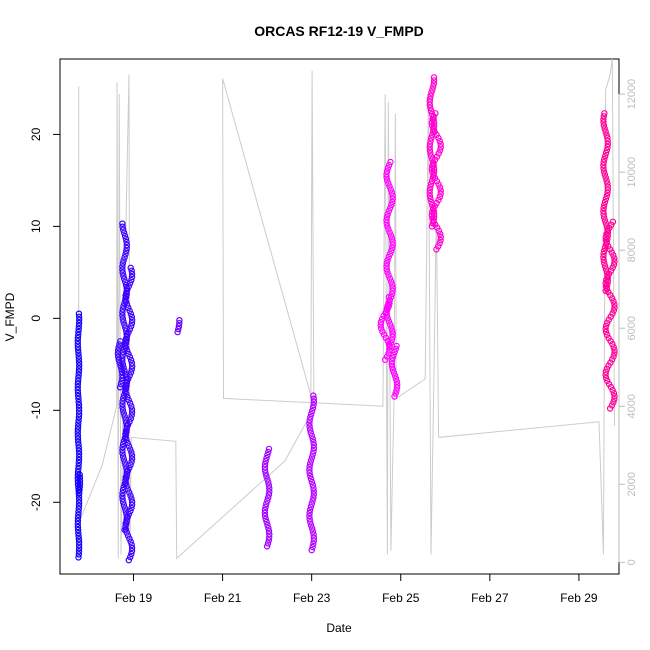 Image resolution: width=650 pixels, height=650 pixels. Describe the element at coordinates (79, 435) in the screenshot. I see `series-rf12` at that location.